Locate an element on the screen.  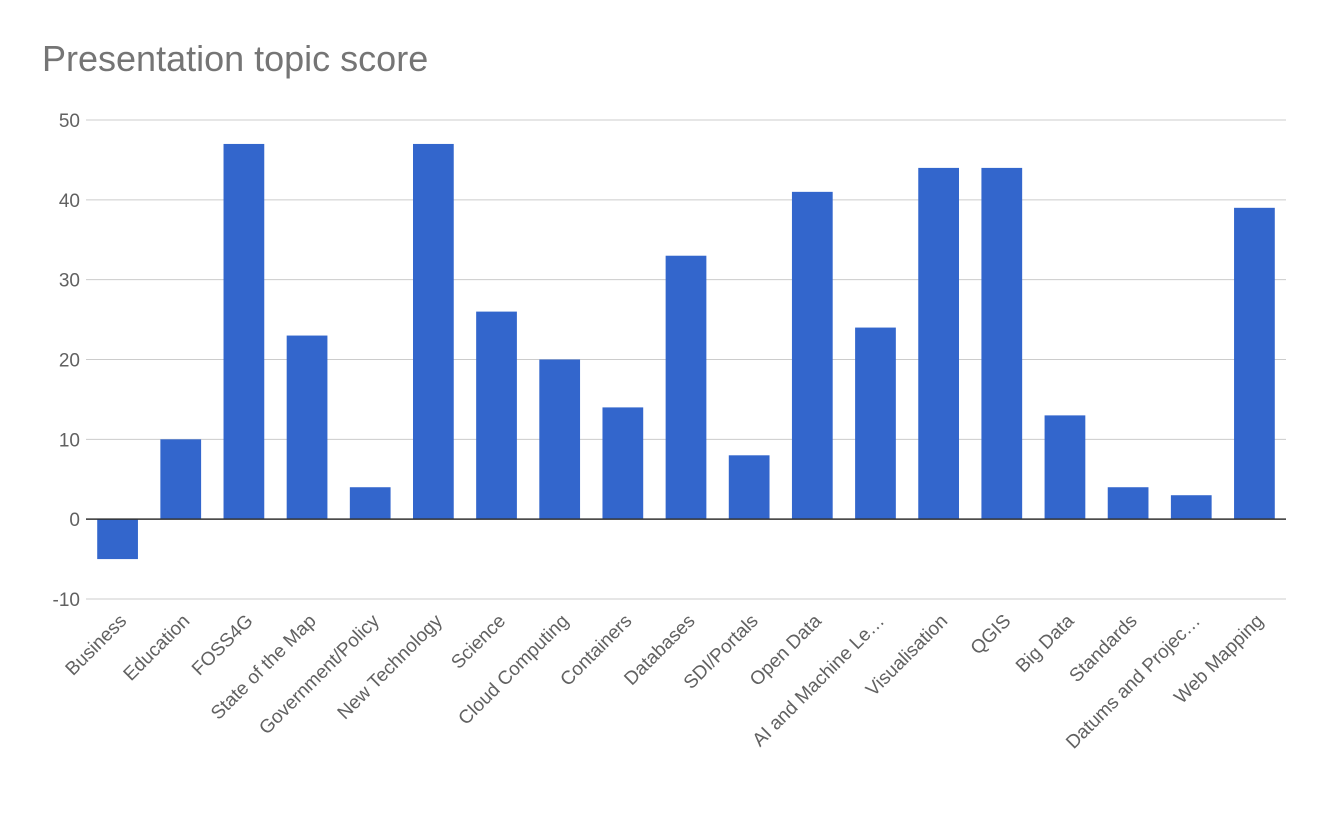
x-category-label: Big Data is located at coordinates (1045, 643).